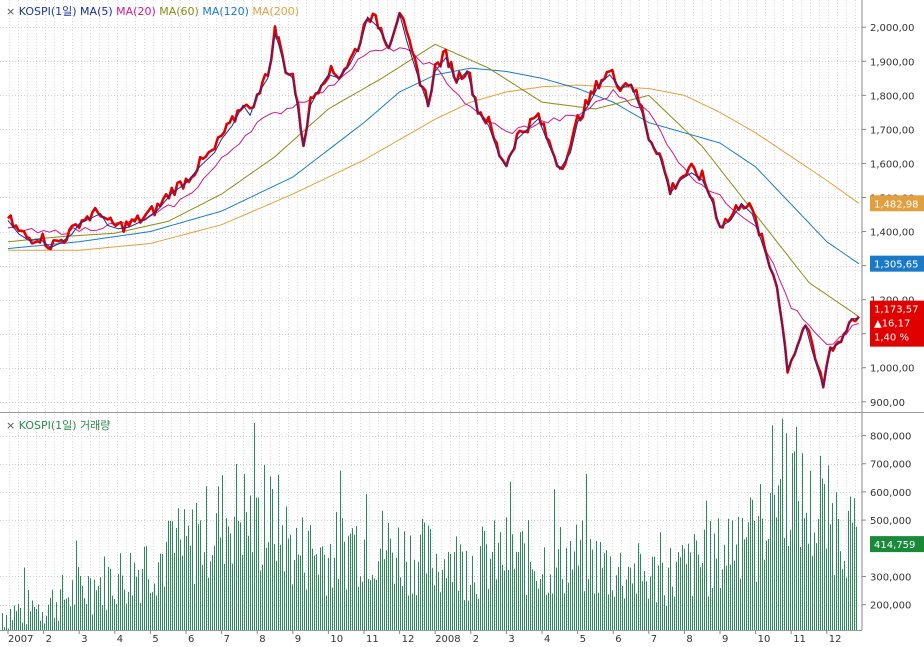 The height and width of the screenshot is (647, 924). Describe the element at coordinates (890, 437) in the screenshot. I see `volume-tick-label: 800,000` at that location.